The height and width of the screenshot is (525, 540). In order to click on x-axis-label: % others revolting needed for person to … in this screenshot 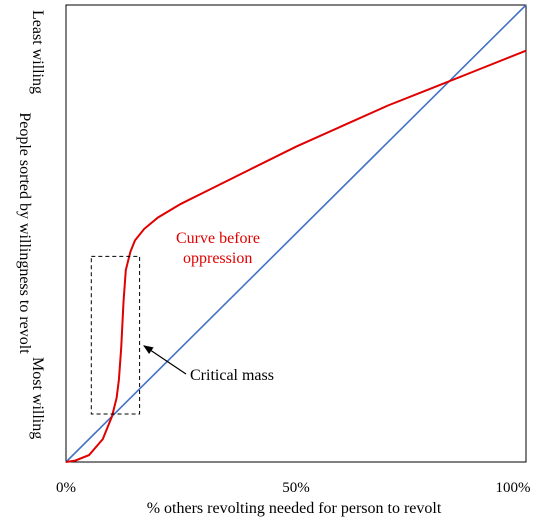, I will do `click(294, 508)`.